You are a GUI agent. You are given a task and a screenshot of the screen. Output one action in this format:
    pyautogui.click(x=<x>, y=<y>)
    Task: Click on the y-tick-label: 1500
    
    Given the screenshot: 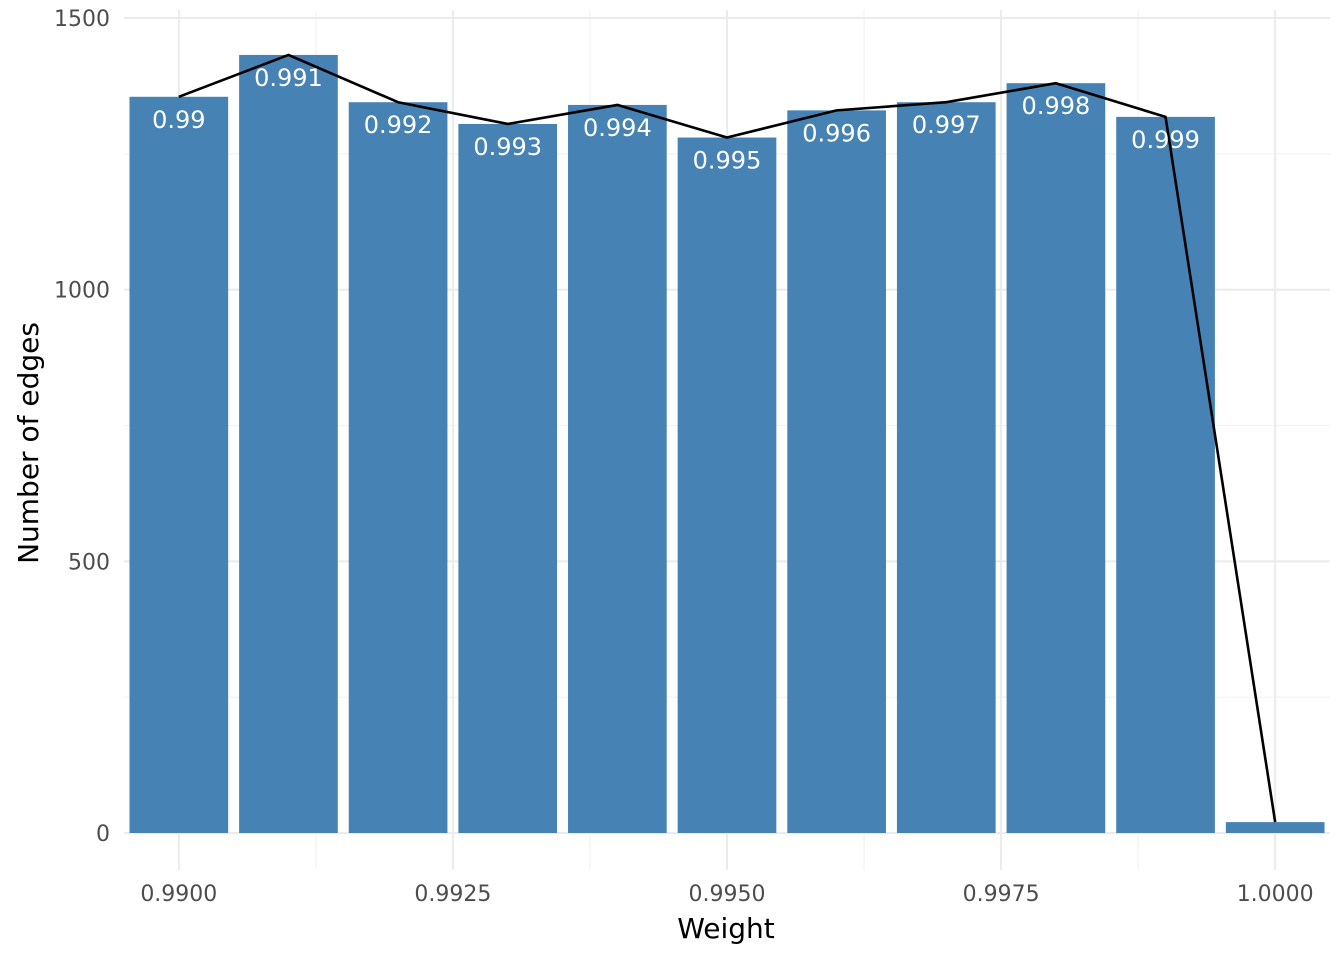 What is the action you would take?
    pyautogui.click(x=82, y=19)
    